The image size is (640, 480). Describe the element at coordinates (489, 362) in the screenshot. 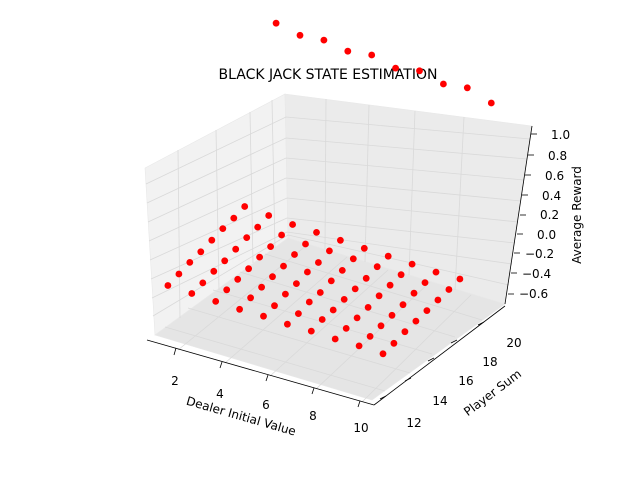

I see `y-tick-label-18: 18` at that location.